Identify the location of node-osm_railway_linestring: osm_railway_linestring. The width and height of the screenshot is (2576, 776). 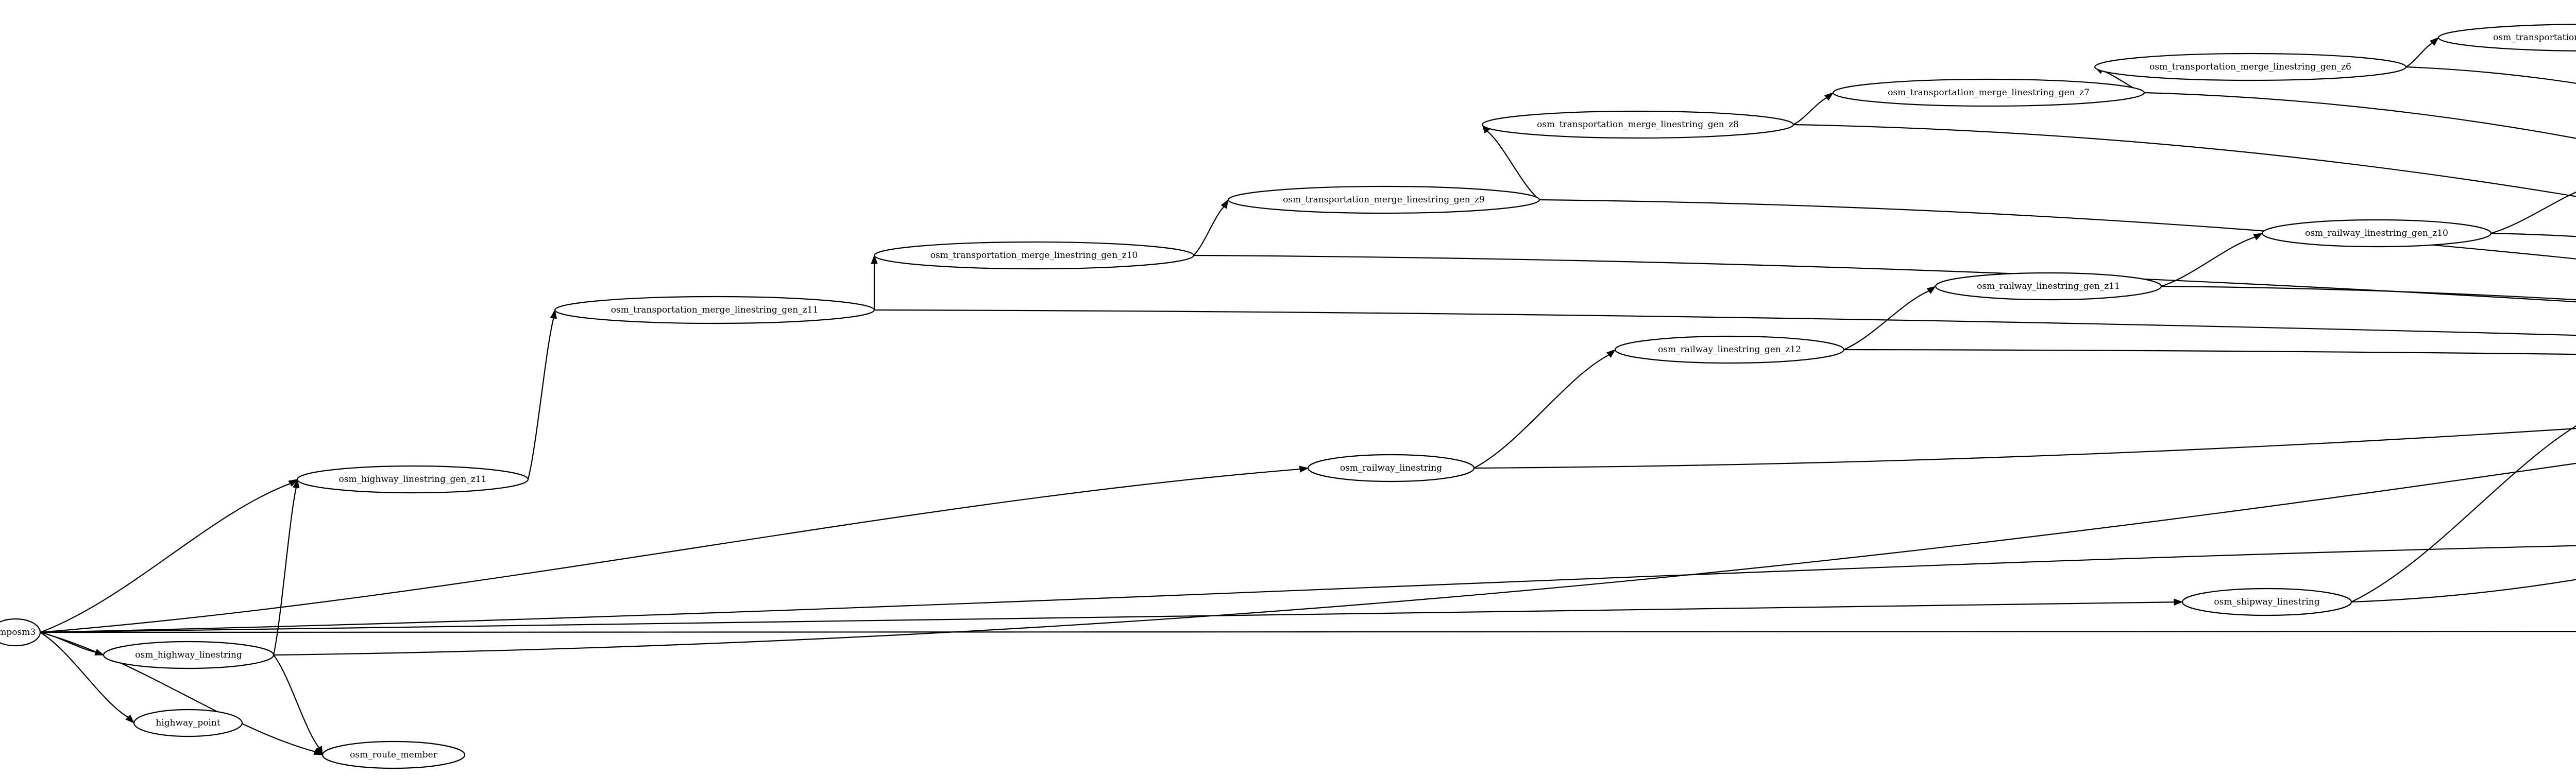
(1391, 468).